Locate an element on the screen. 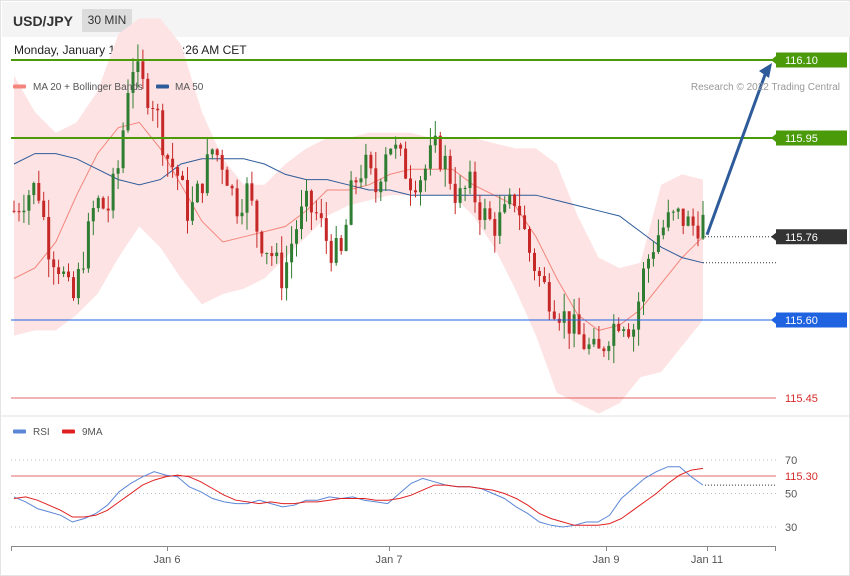  ma20-legend-swatch is located at coordinates (19, 86).